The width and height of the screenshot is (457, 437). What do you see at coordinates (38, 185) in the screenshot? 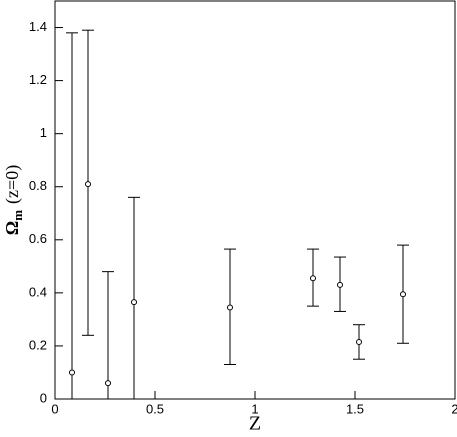
I see `y-tick-label: 0.8` at bounding box center [38, 185].